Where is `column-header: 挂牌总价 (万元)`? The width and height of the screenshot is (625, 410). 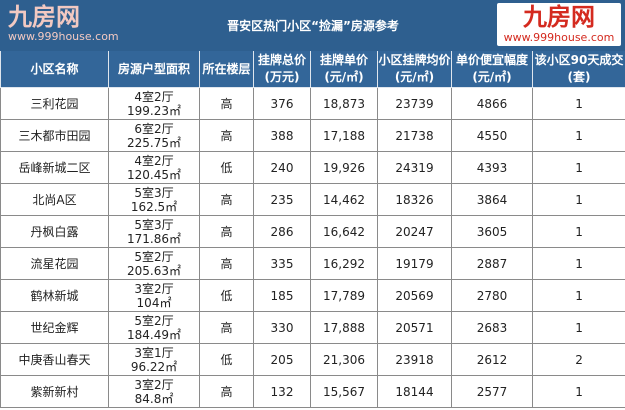
column-header: 挂牌总价 (万元) is located at coordinates (282, 69).